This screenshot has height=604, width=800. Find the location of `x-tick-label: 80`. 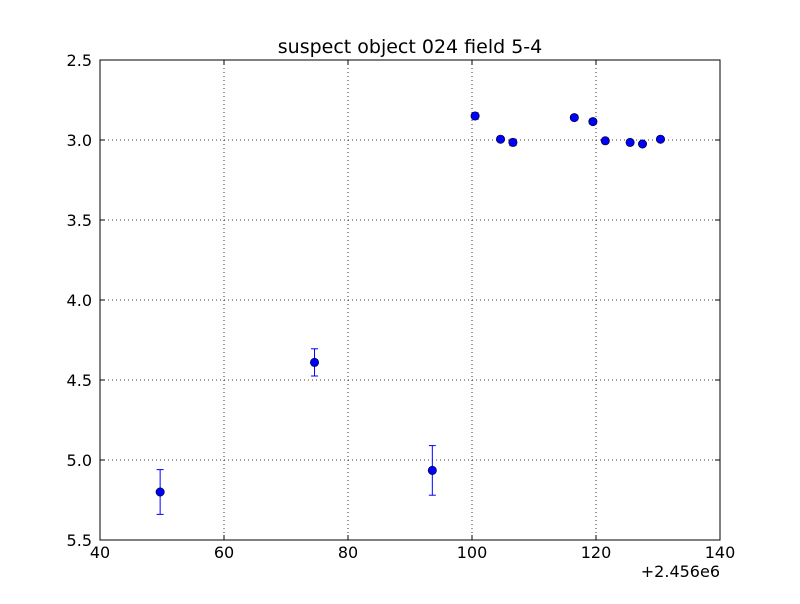

x-tick-label: 80 is located at coordinates (348, 552).